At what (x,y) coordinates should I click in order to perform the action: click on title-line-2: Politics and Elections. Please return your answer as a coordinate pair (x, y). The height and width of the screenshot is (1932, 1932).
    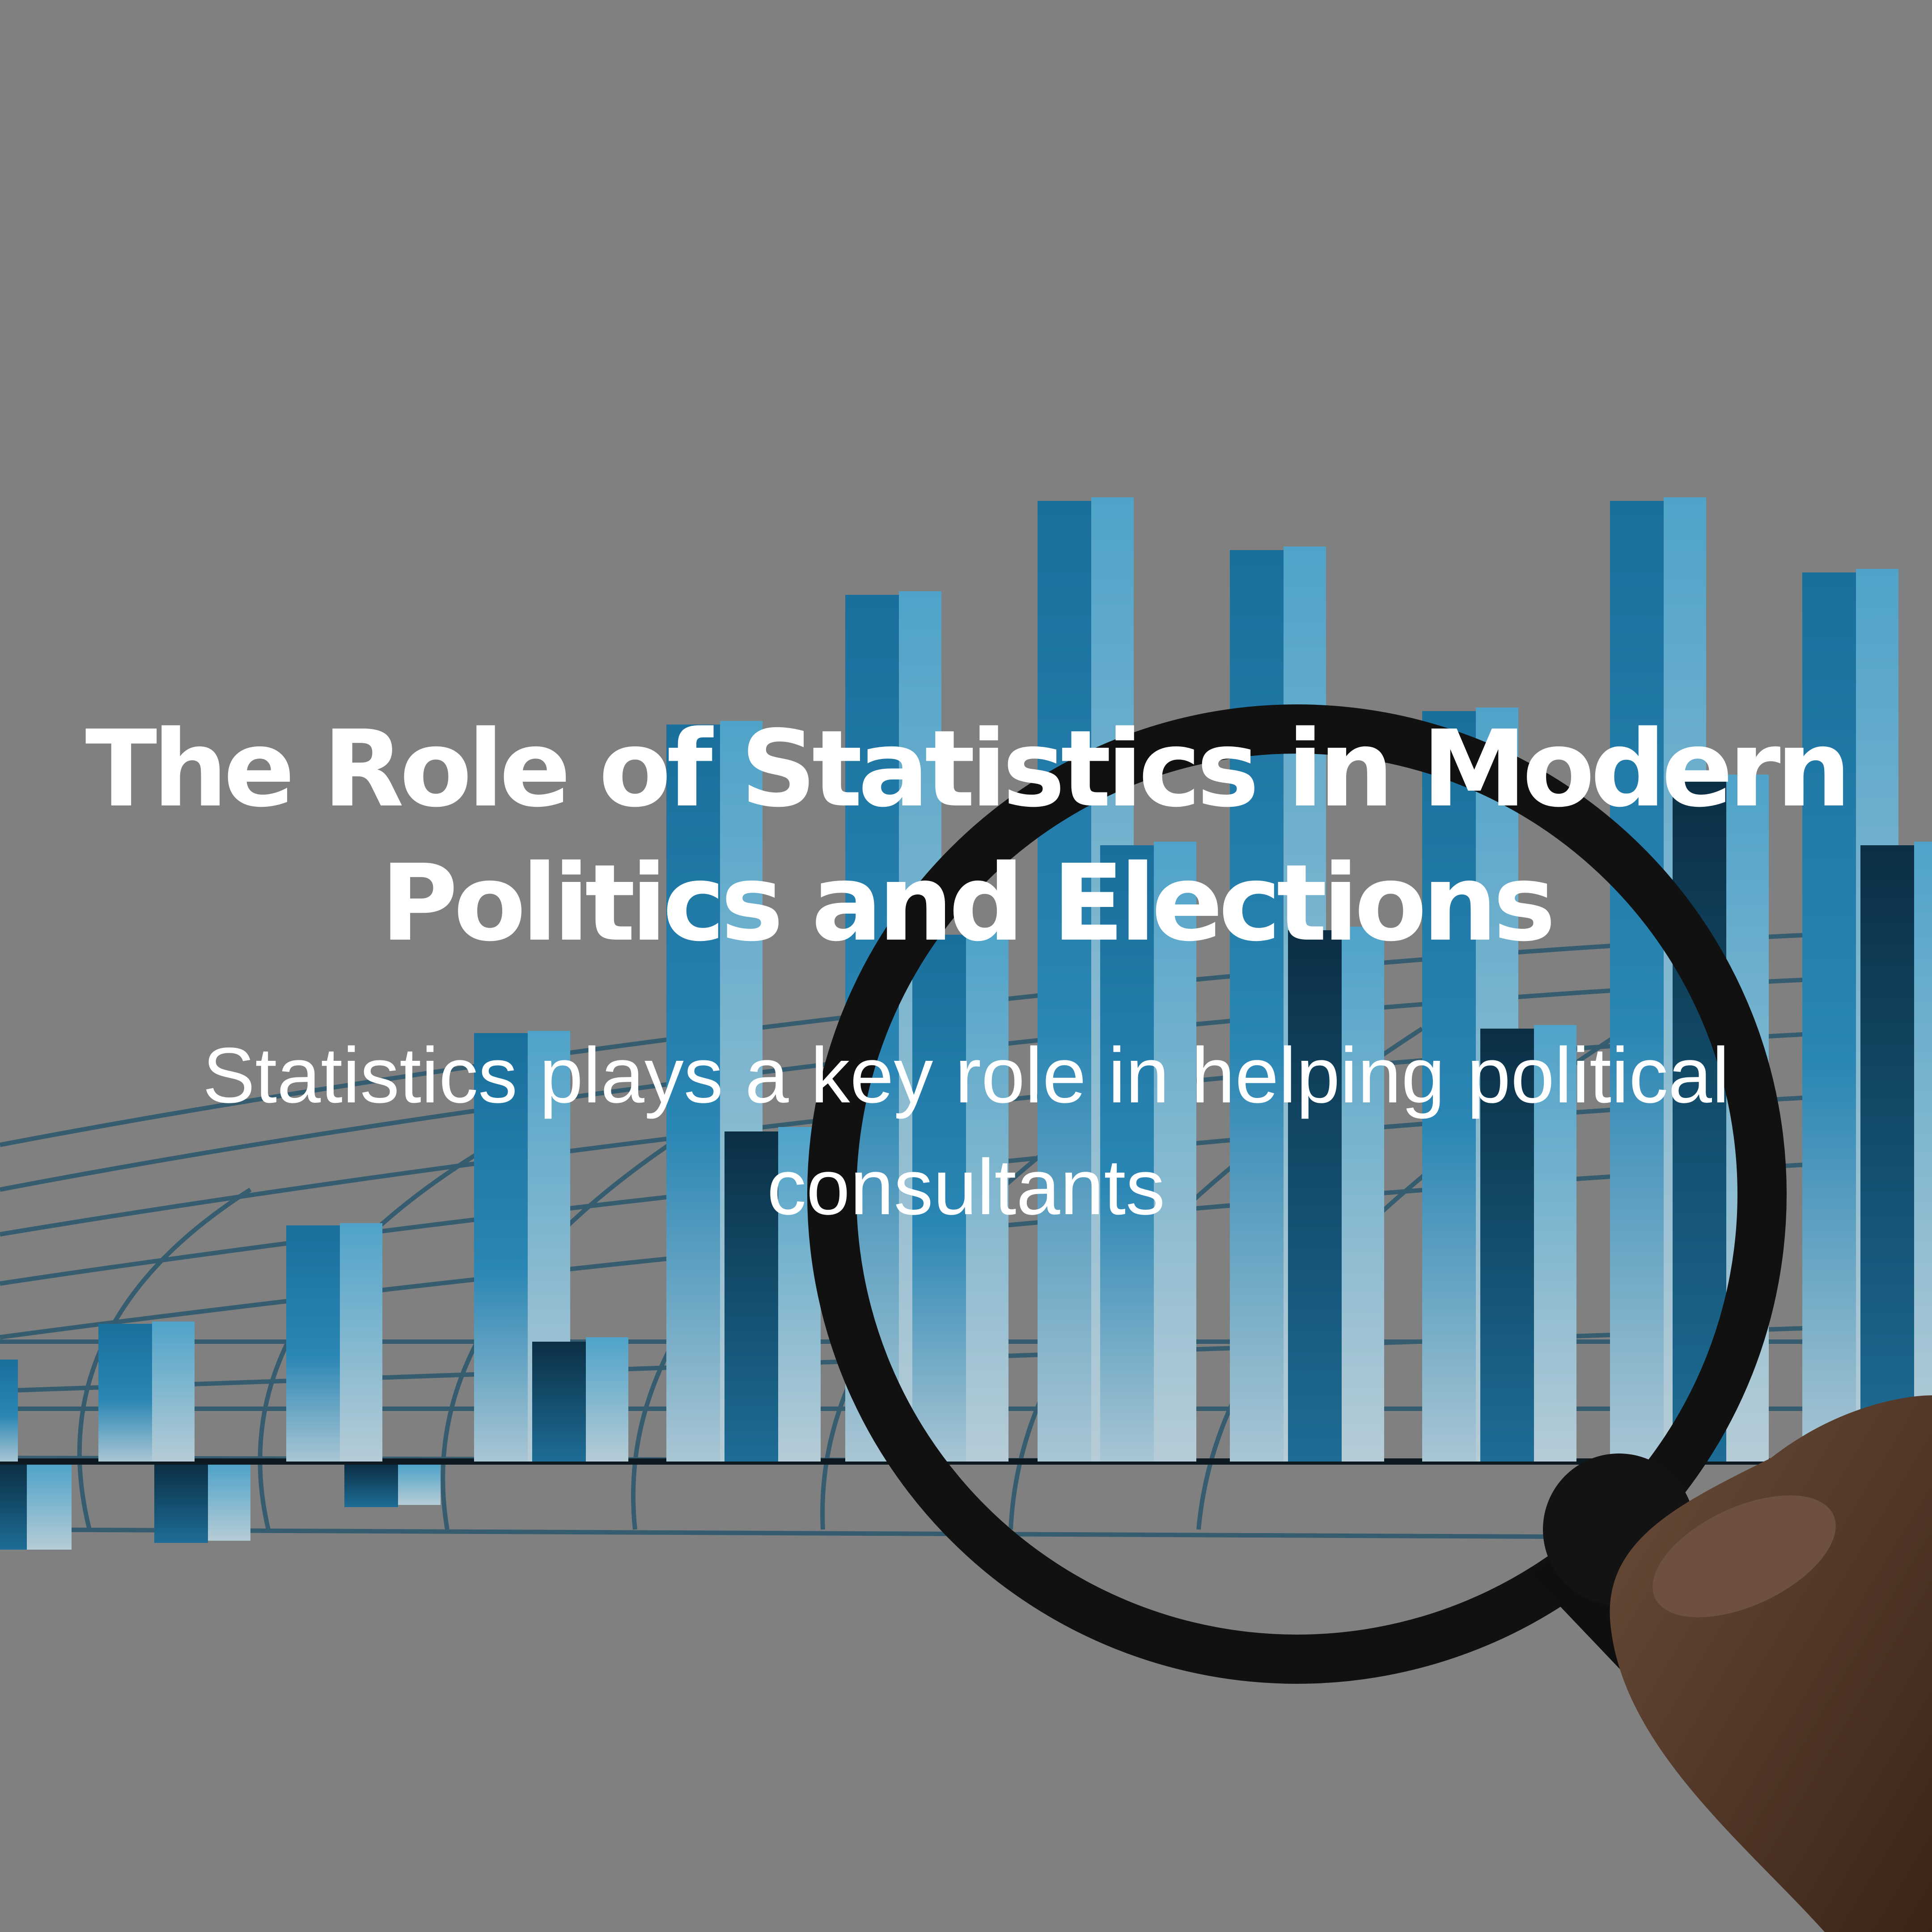
    Looking at the image, I should click on (968, 903).